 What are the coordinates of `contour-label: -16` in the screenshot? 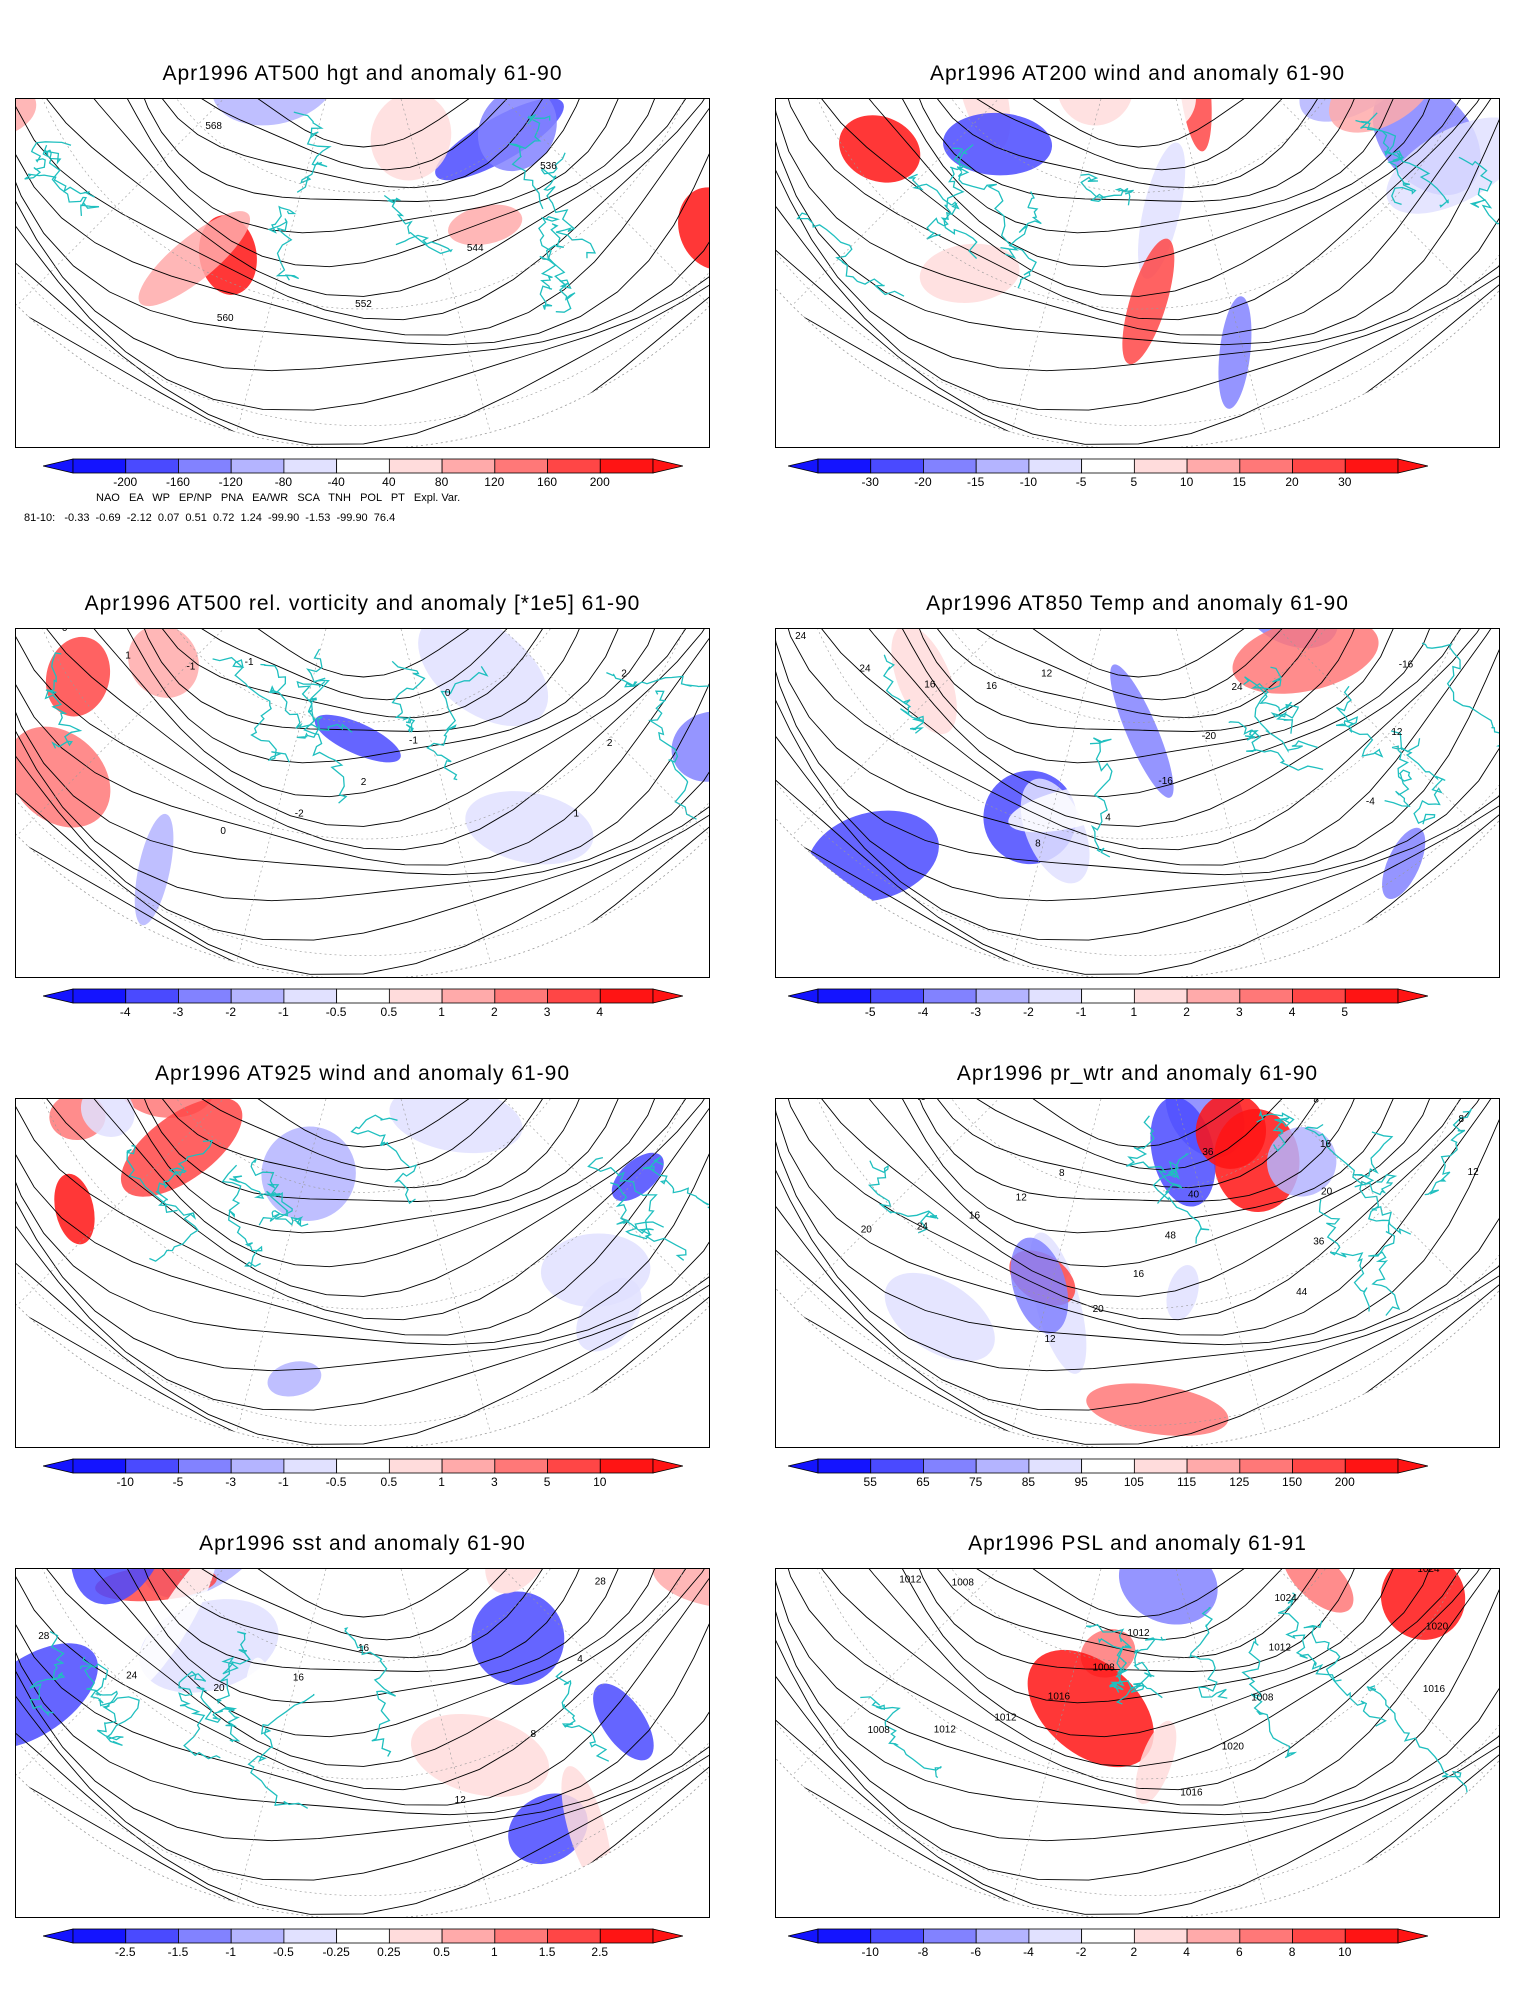 It's located at (1165, 781).